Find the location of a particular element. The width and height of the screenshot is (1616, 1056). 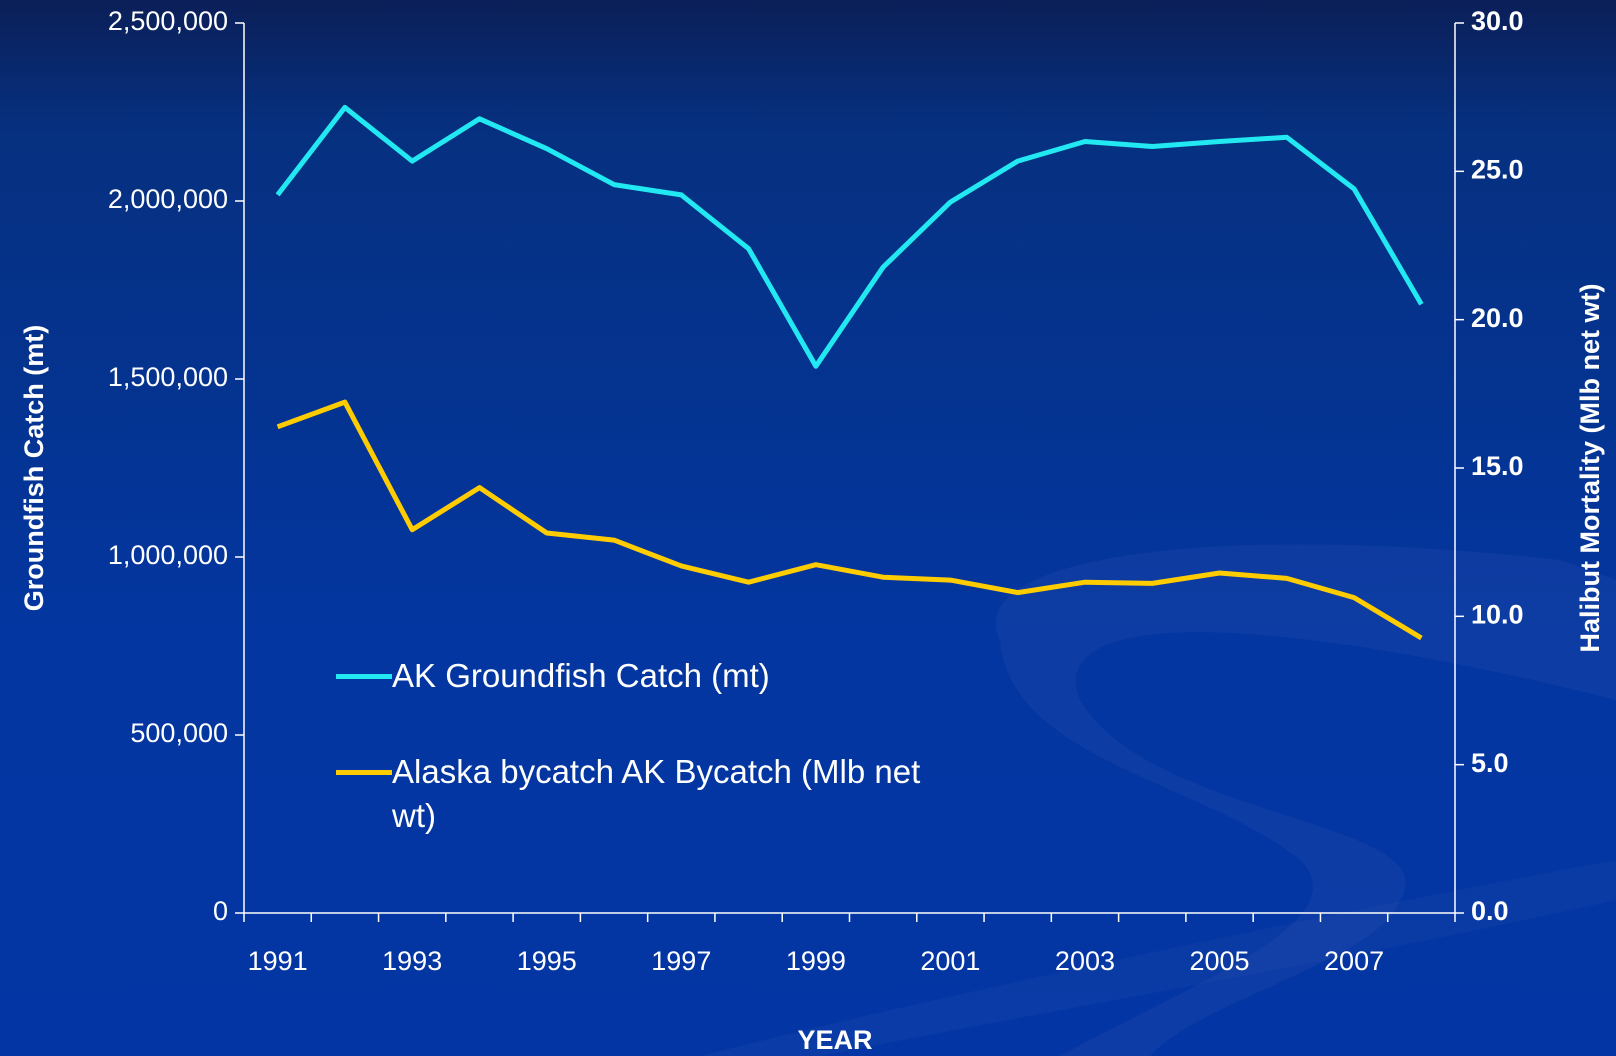

y2-axis-label: Halibut Mortality (Mlb net wt) is located at coordinates (1590, 468).